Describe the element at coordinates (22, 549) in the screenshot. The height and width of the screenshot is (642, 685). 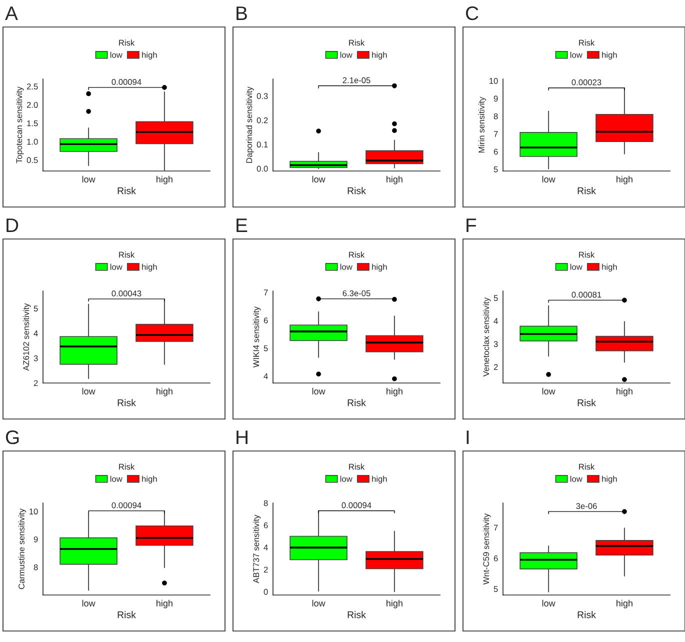
I see `y-axis-title: Carmustine sensitivity` at that location.